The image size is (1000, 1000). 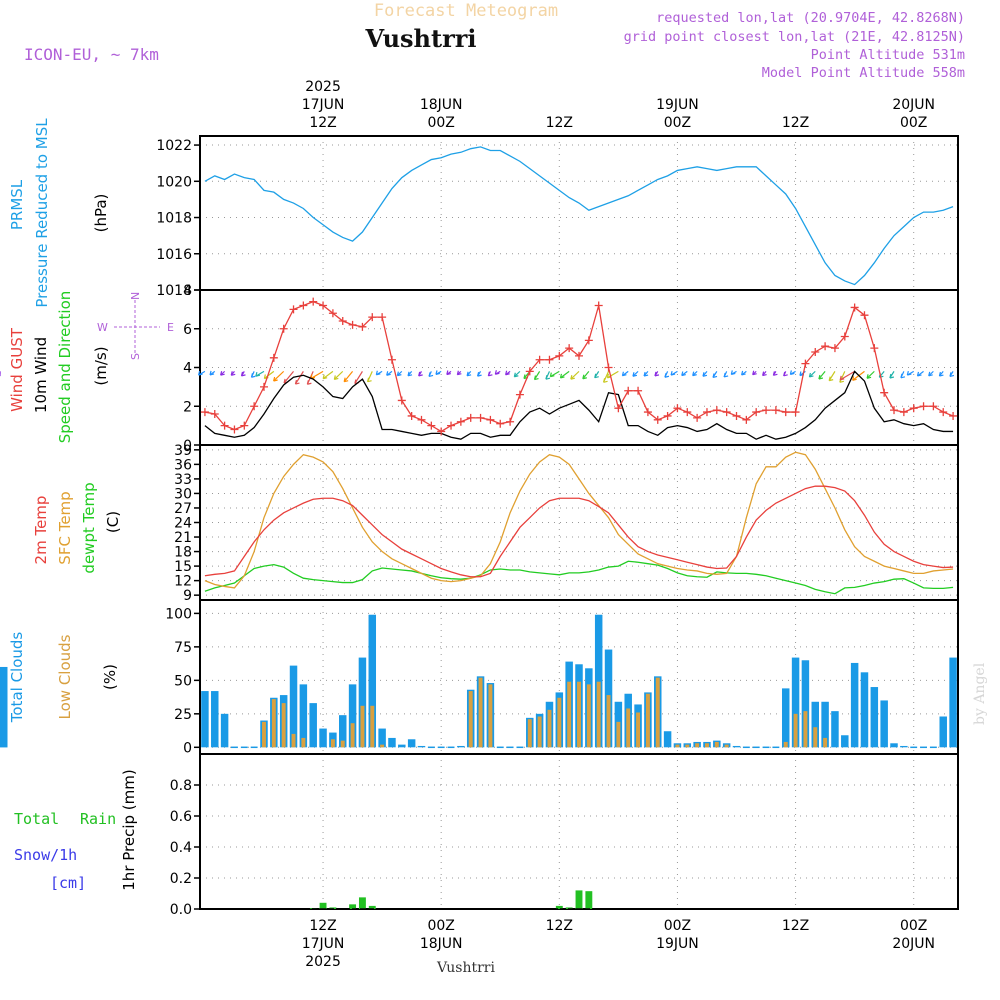 I want to click on wind-10m-label: 10m Wind, so click(x=41, y=375).